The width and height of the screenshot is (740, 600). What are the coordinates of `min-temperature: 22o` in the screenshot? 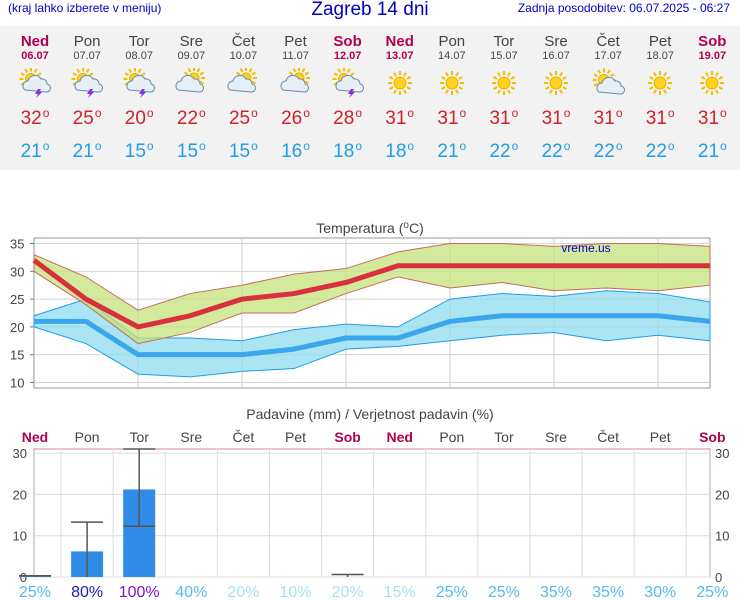 It's located at (556, 149).